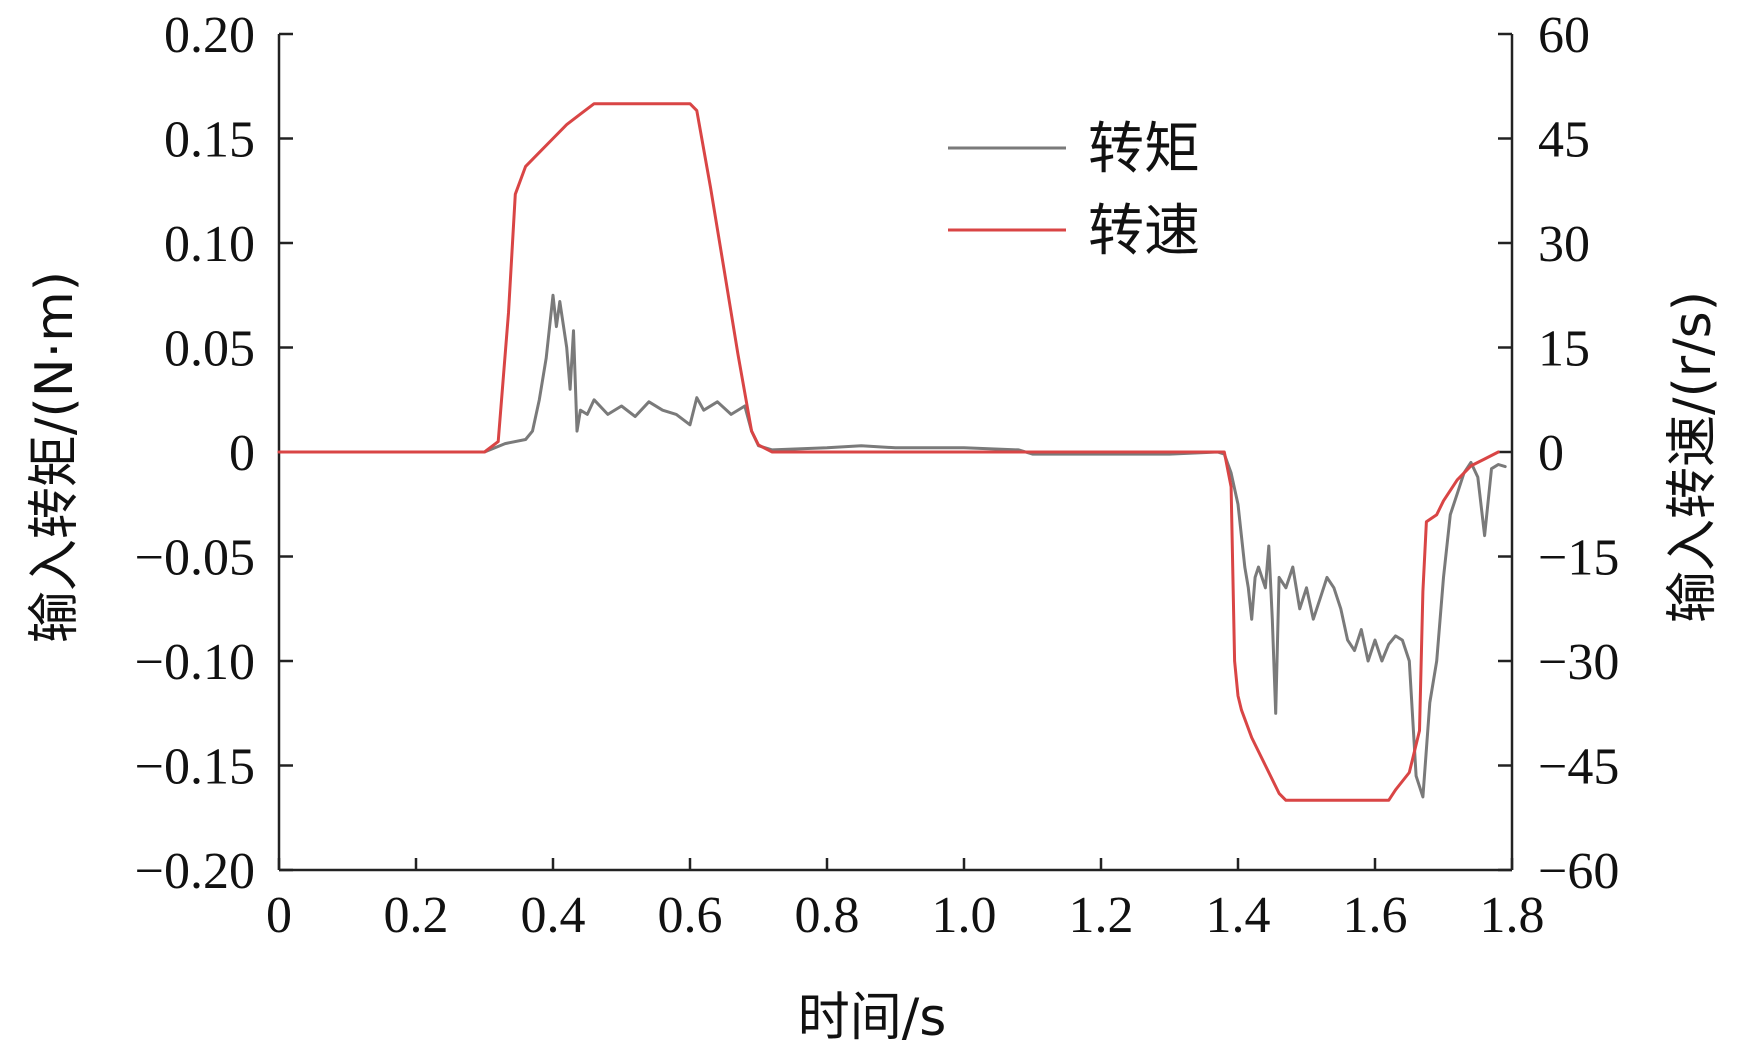  What do you see at coordinates (690, 915) in the screenshot?
I see `x-tick-label: 0.6` at bounding box center [690, 915].